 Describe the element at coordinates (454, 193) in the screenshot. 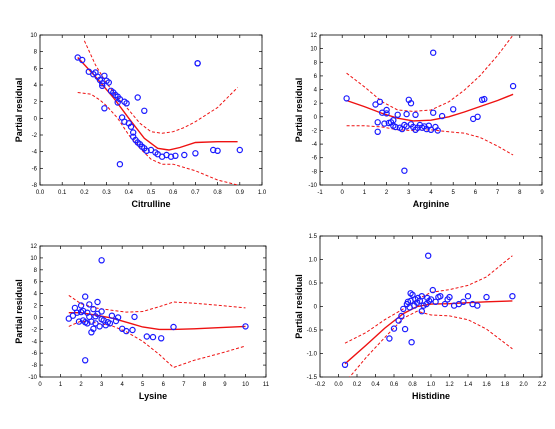

I see `x-tick-label: 5` at that location.